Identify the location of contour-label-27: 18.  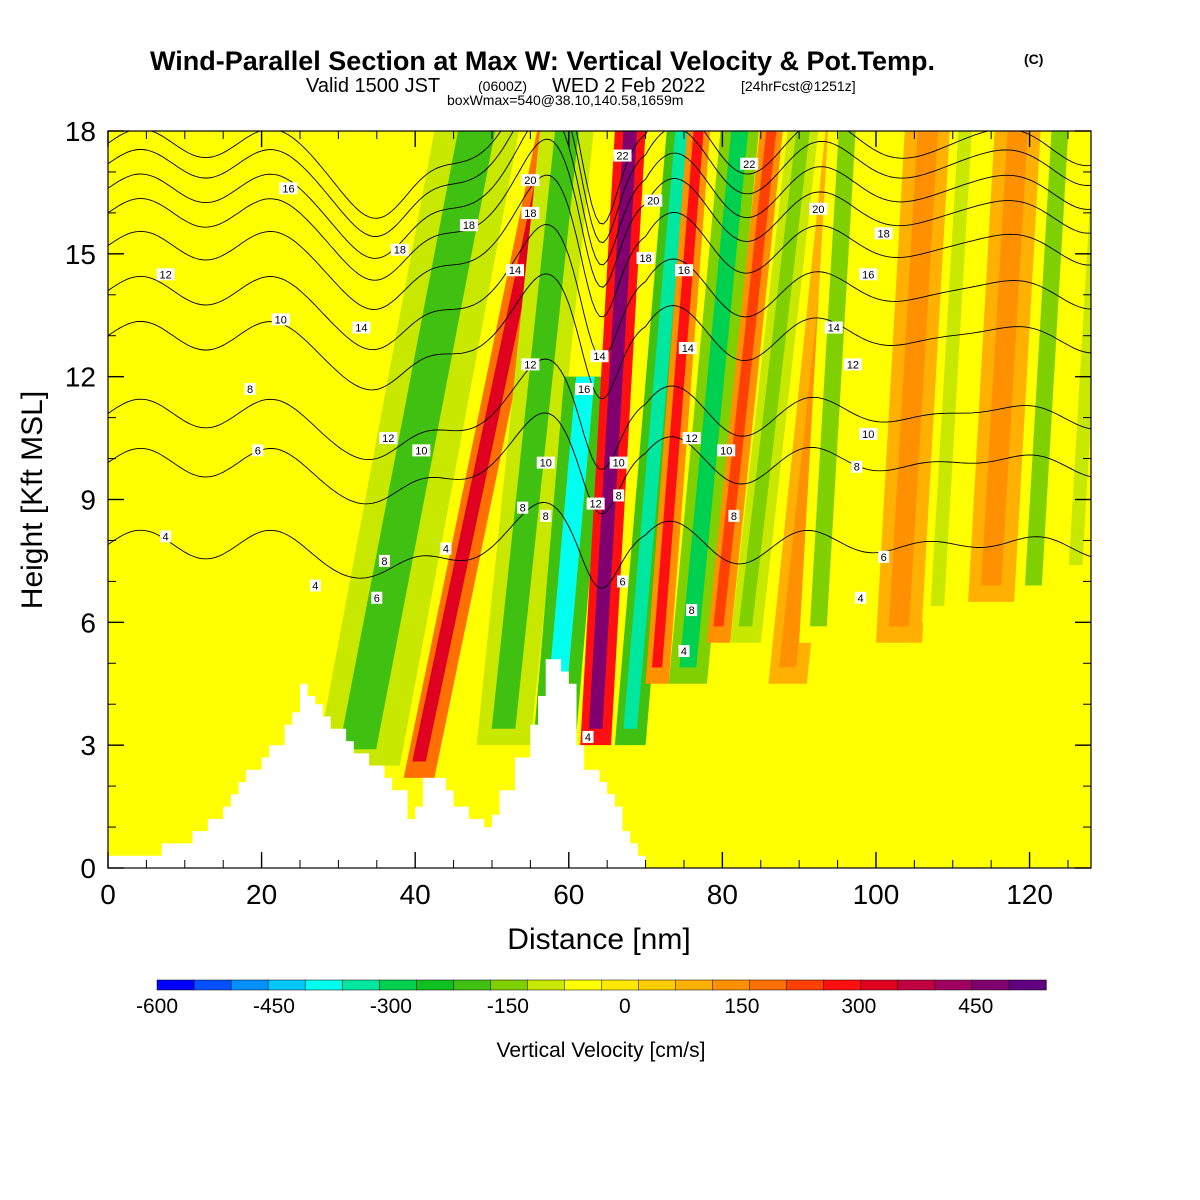
(645, 259).